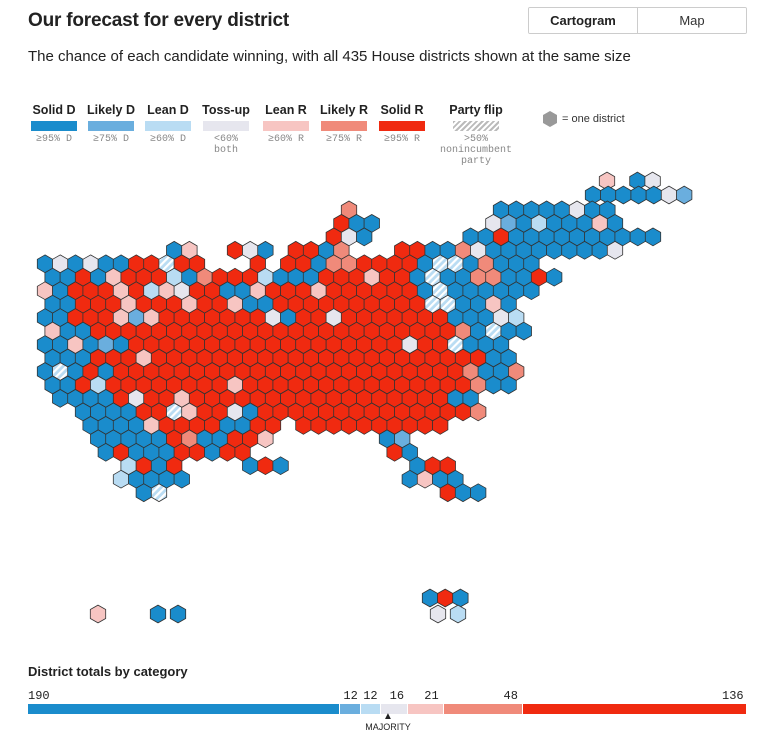 The height and width of the screenshot is (737, 777). I want to click on totals-count: 48, so click(510, 696).